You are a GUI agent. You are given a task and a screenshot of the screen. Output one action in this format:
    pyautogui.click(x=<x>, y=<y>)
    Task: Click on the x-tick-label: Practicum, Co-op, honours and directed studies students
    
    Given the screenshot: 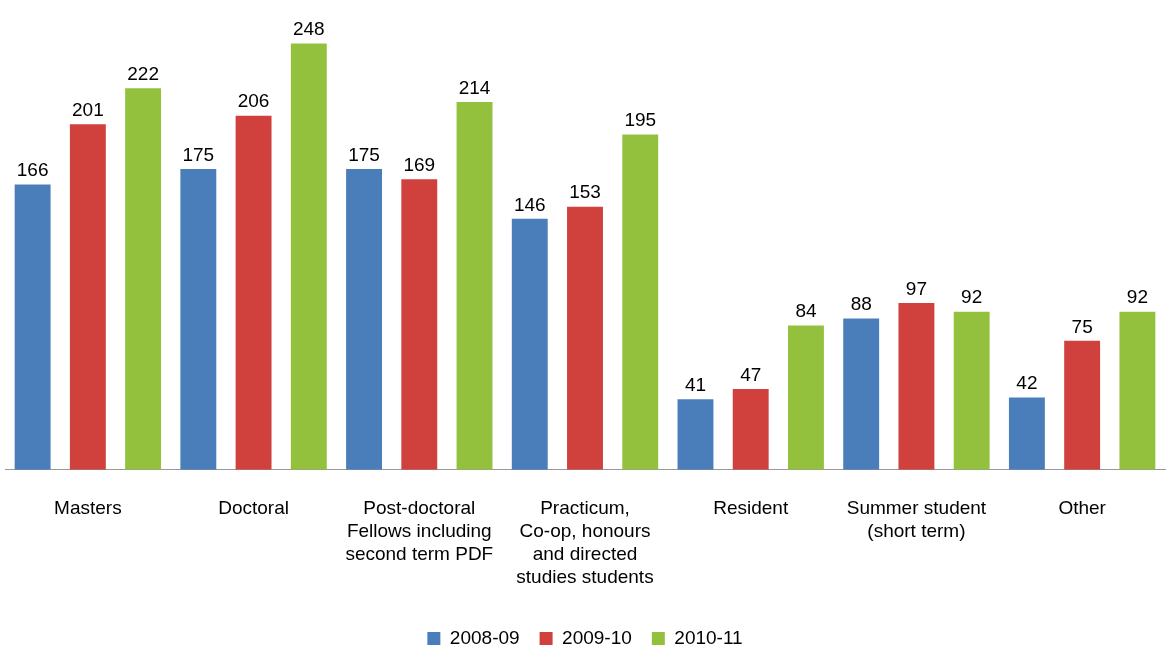 What is the action you would take?
    pyautogui.click(x=585, y=542)
    